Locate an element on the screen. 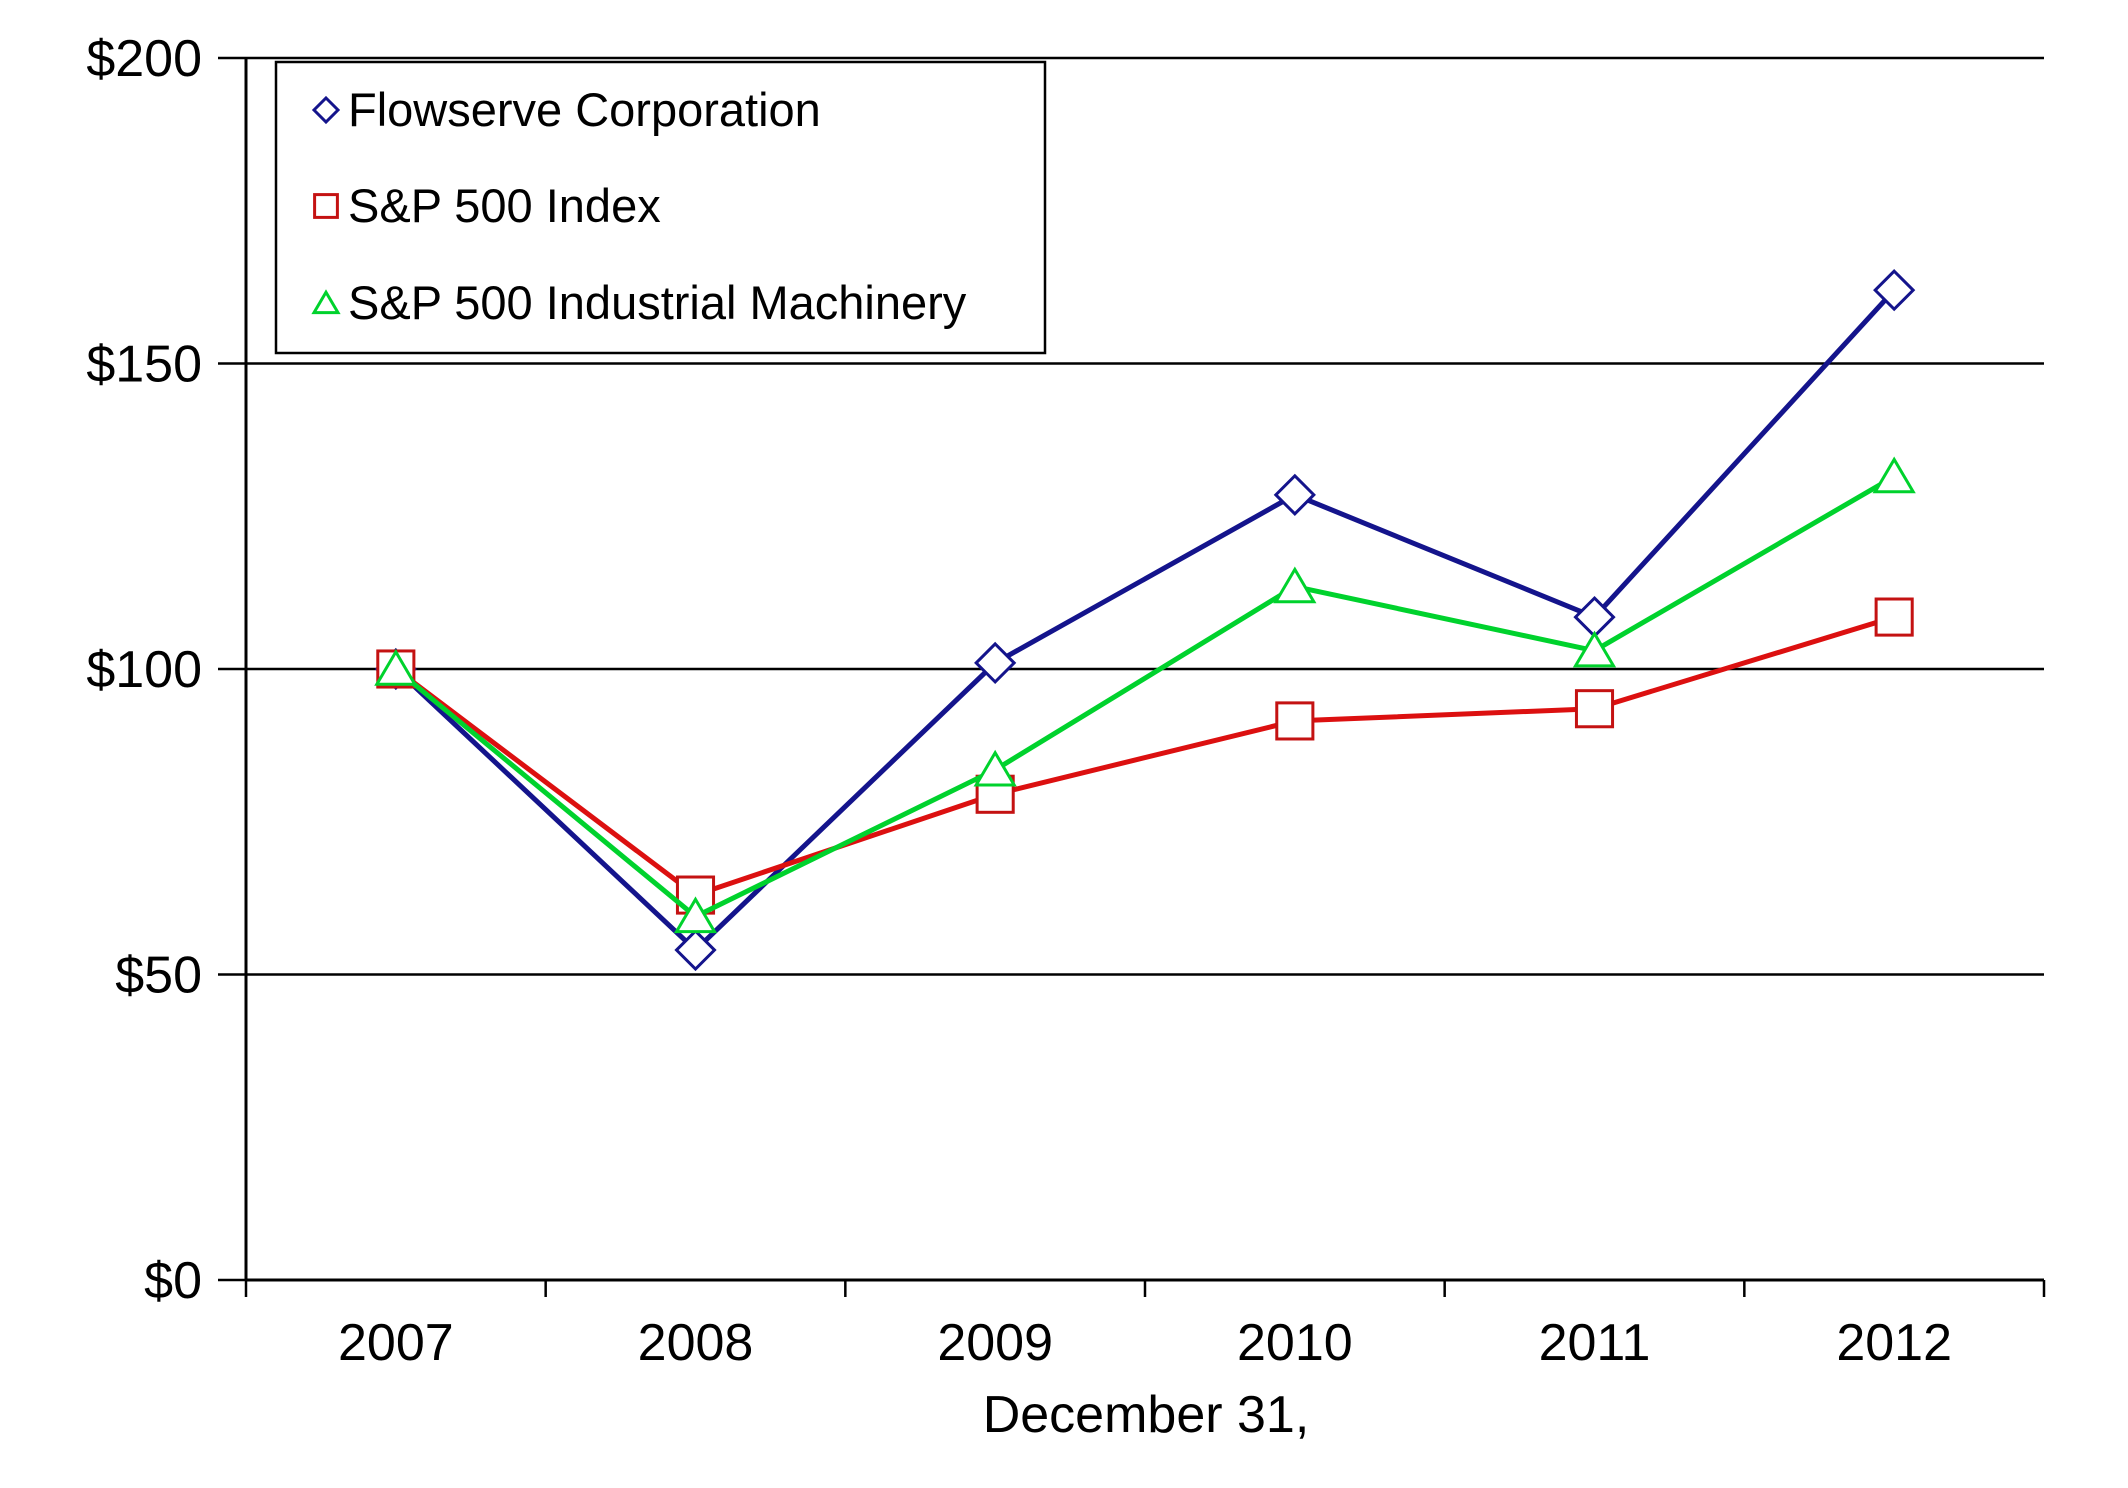 The width and height of the screenshot is (2128, 1488). legend-box is located at coordinates (660, 207).